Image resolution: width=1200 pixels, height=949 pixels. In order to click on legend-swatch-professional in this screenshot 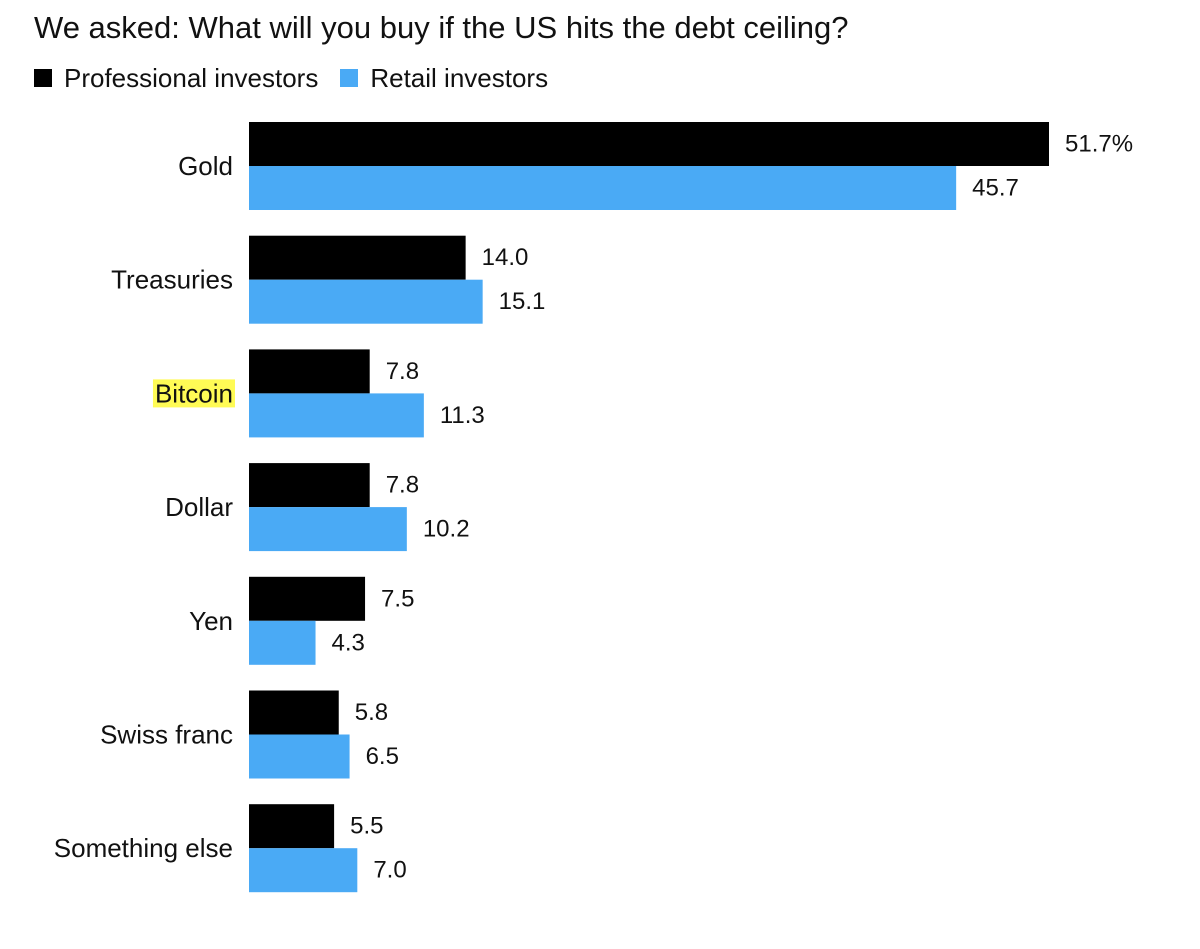, I will do `click(43, 78)`.